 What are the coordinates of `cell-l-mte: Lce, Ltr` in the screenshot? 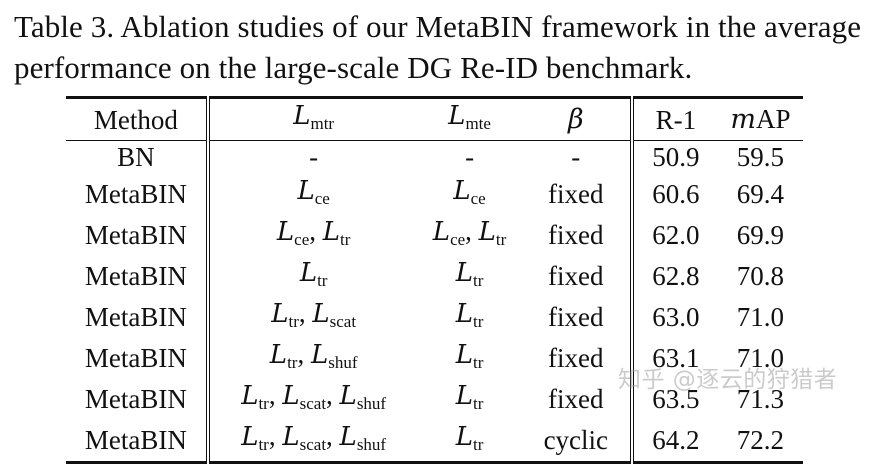 It's located at (469, 232).